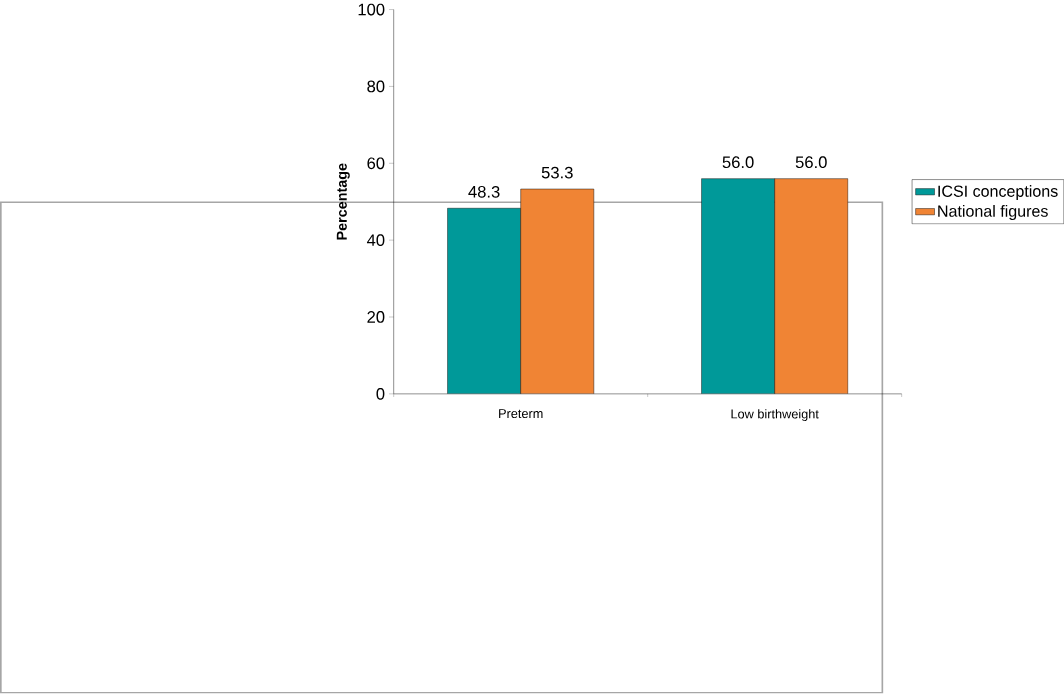 This screenshot has height=694, width=1064. I want to click on y-tick-label: 60, so click(376, 163).